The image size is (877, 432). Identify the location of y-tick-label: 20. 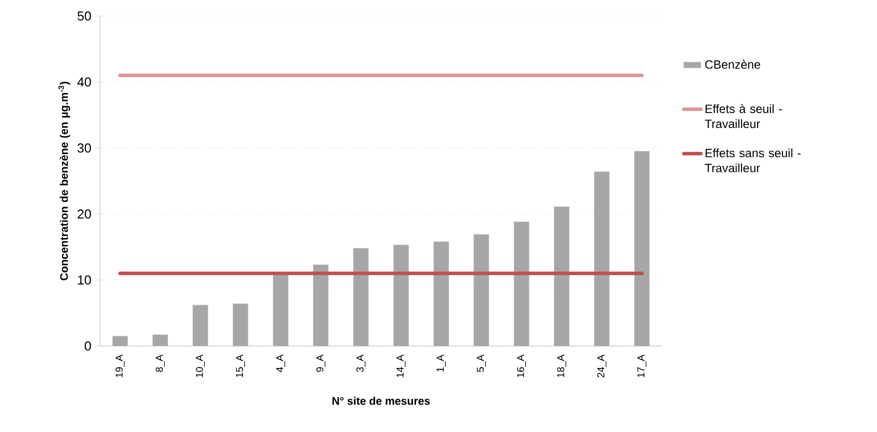
(84, 214).